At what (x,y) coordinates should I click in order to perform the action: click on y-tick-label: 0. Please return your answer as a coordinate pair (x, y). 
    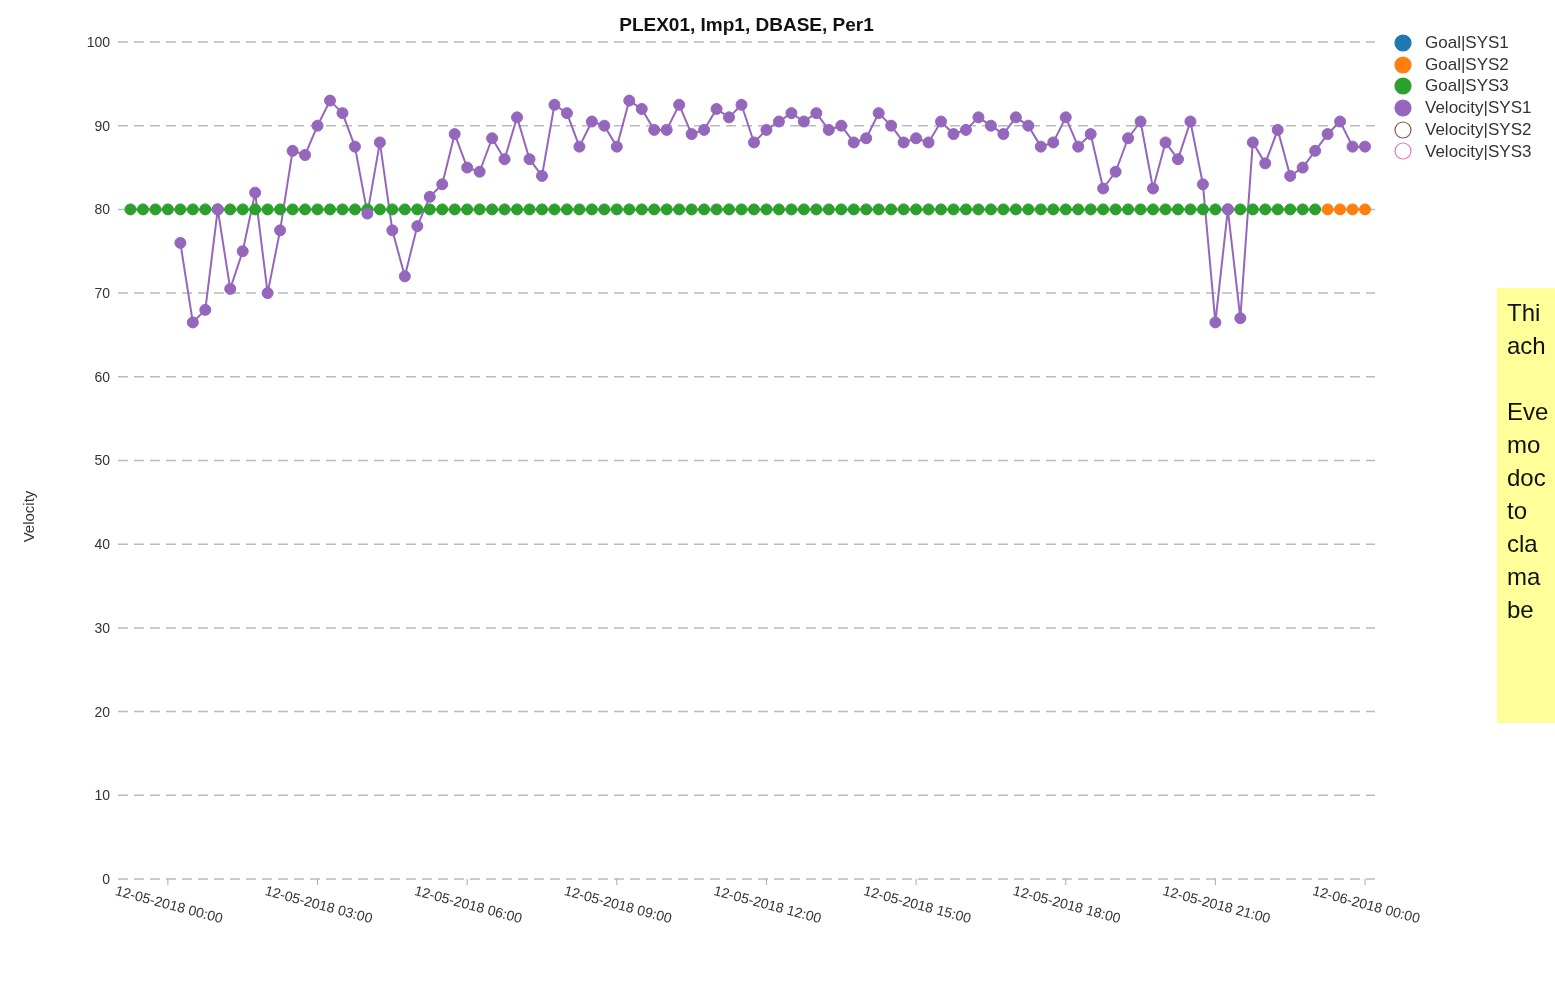
    Looking at the image, I should click on (106, 878).